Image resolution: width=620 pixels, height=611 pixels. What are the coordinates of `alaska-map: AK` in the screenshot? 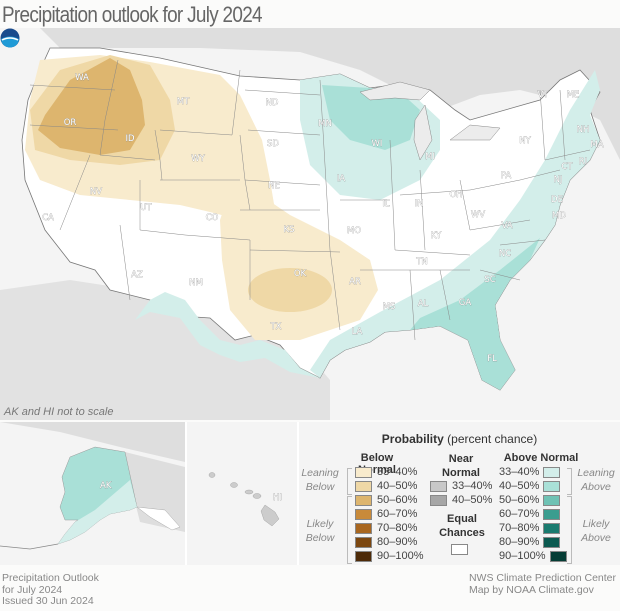 It's located at (92, 493).